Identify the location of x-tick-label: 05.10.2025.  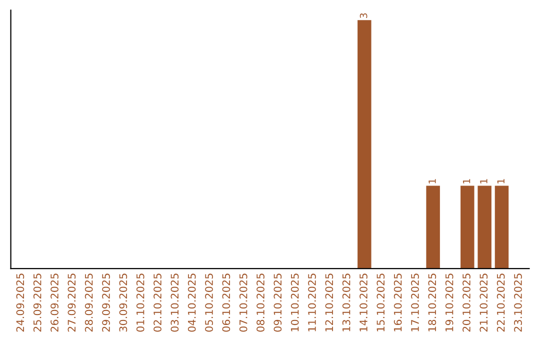
(209, 303).